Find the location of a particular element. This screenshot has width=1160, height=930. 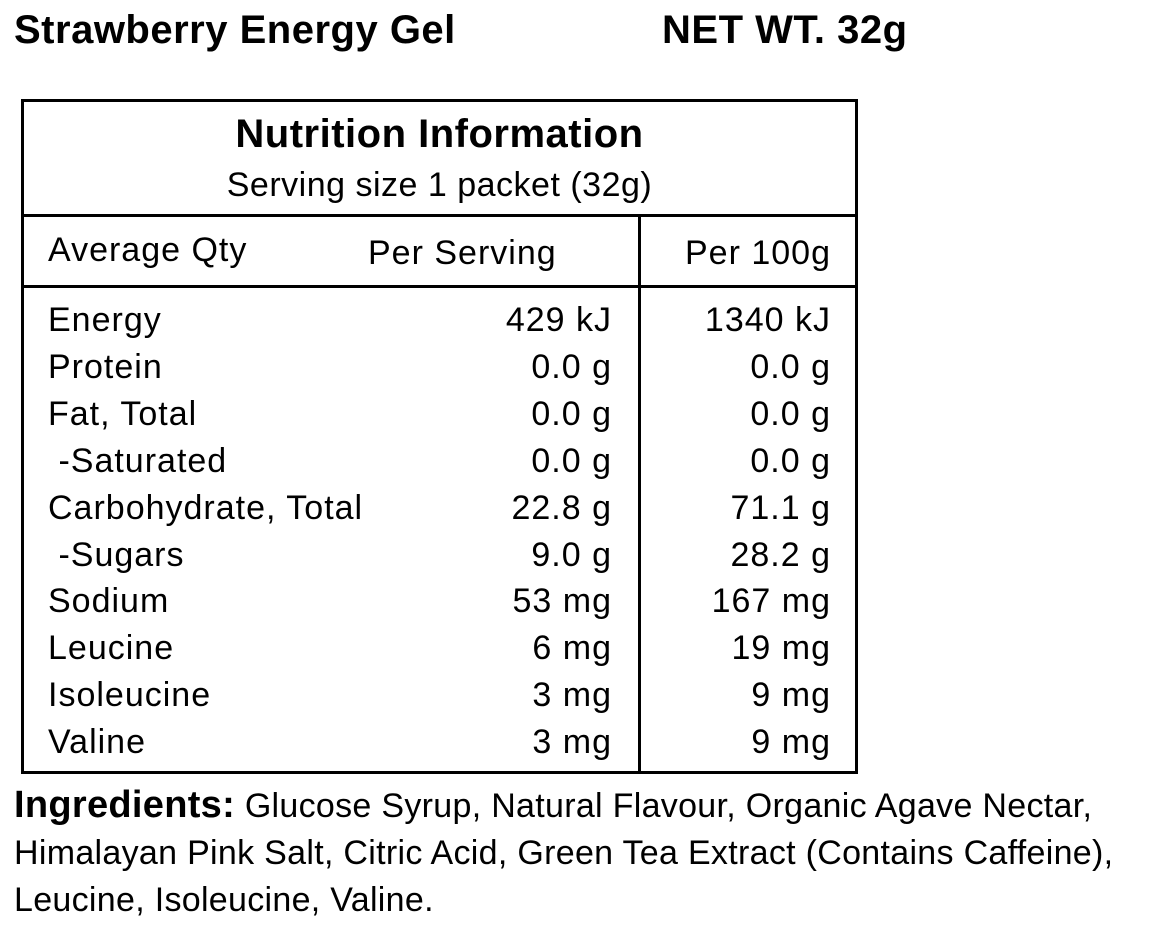

product-title: Strawberry Energy Gel is located at coordinates (235, 30).